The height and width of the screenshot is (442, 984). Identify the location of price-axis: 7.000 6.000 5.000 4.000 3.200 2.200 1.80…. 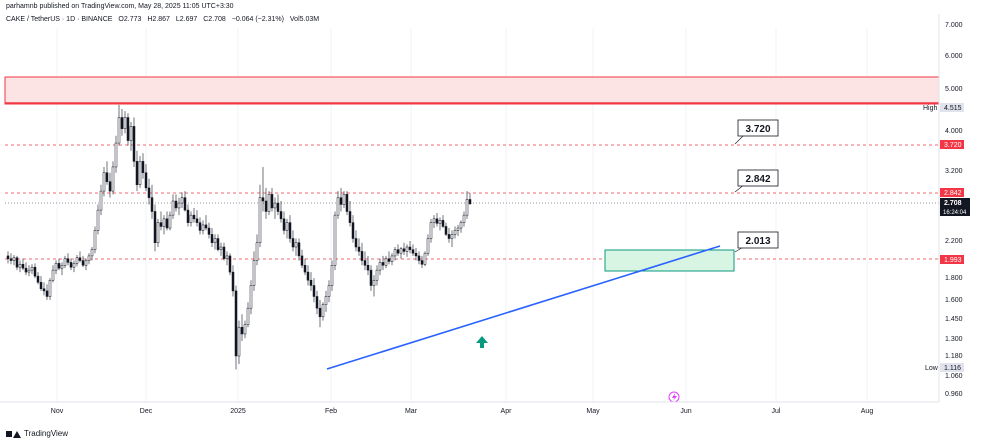
(954, 210).